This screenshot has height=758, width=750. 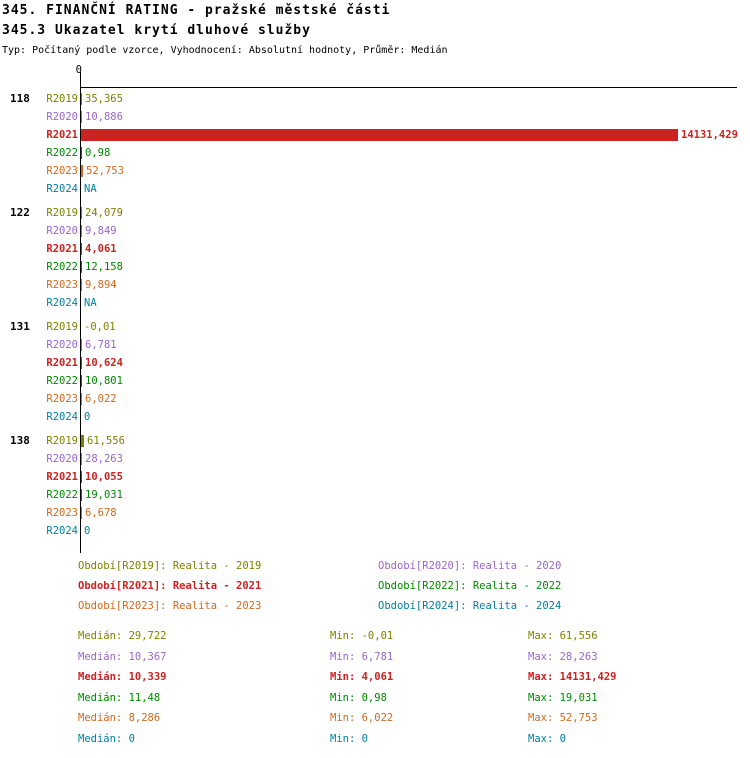 What do you see at coordinates (106, 738) in the screenshot?
I see `stat-median-r2024: Medián: 0` at bounding box center [106, 738].